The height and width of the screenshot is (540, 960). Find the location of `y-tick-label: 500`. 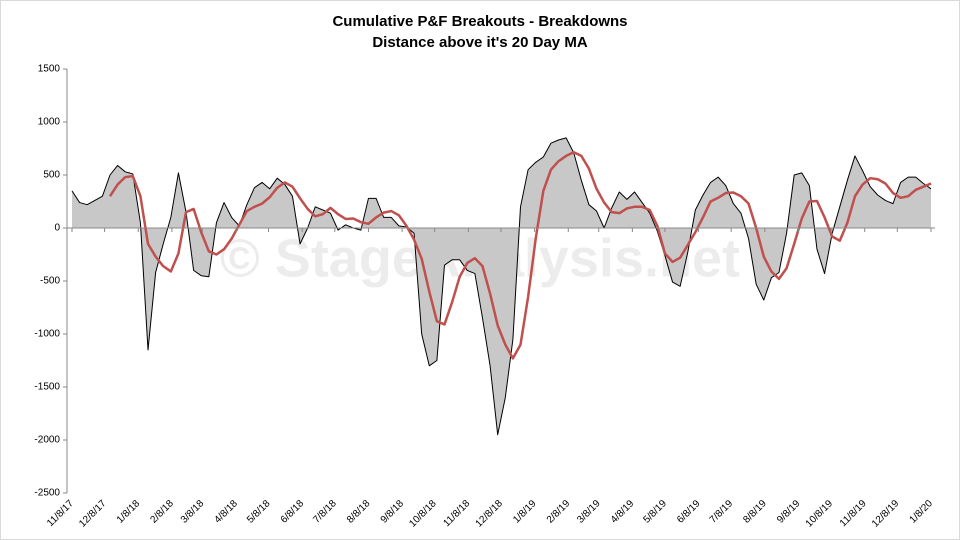

y-tick-label: 500 is located at coordinates (51, 175).